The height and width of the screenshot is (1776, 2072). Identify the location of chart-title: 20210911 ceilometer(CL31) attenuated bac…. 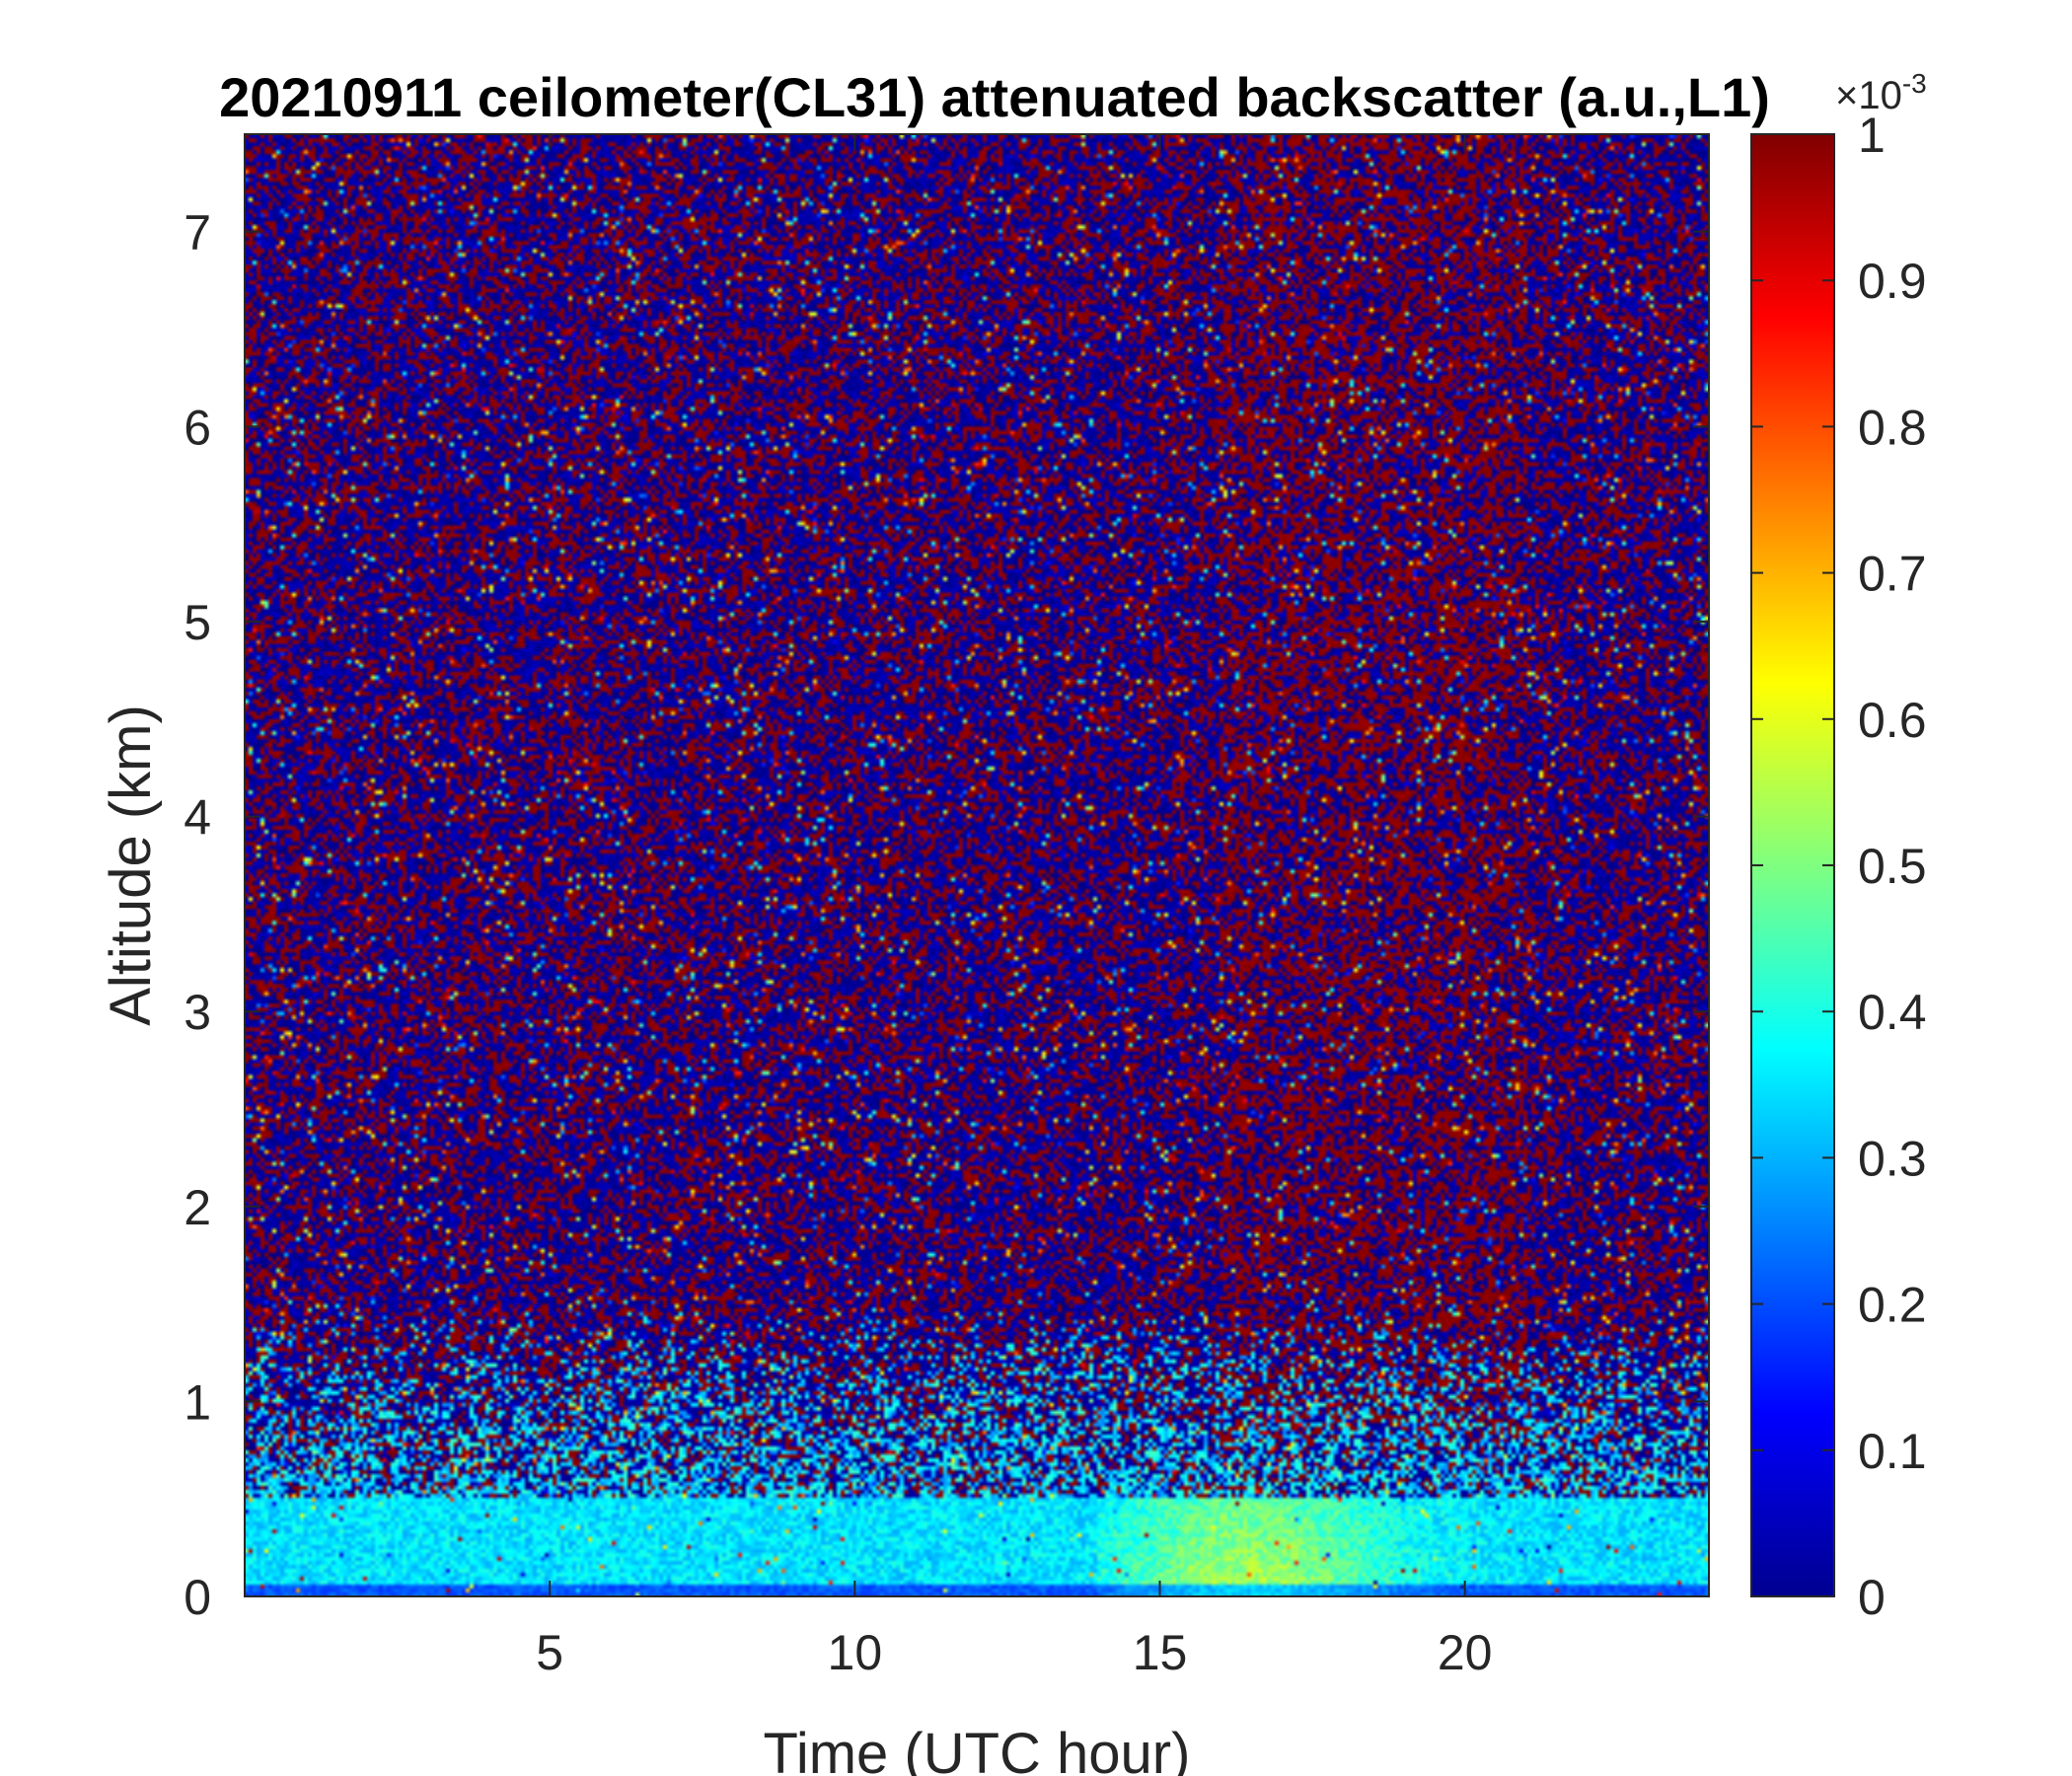
(995, 97).